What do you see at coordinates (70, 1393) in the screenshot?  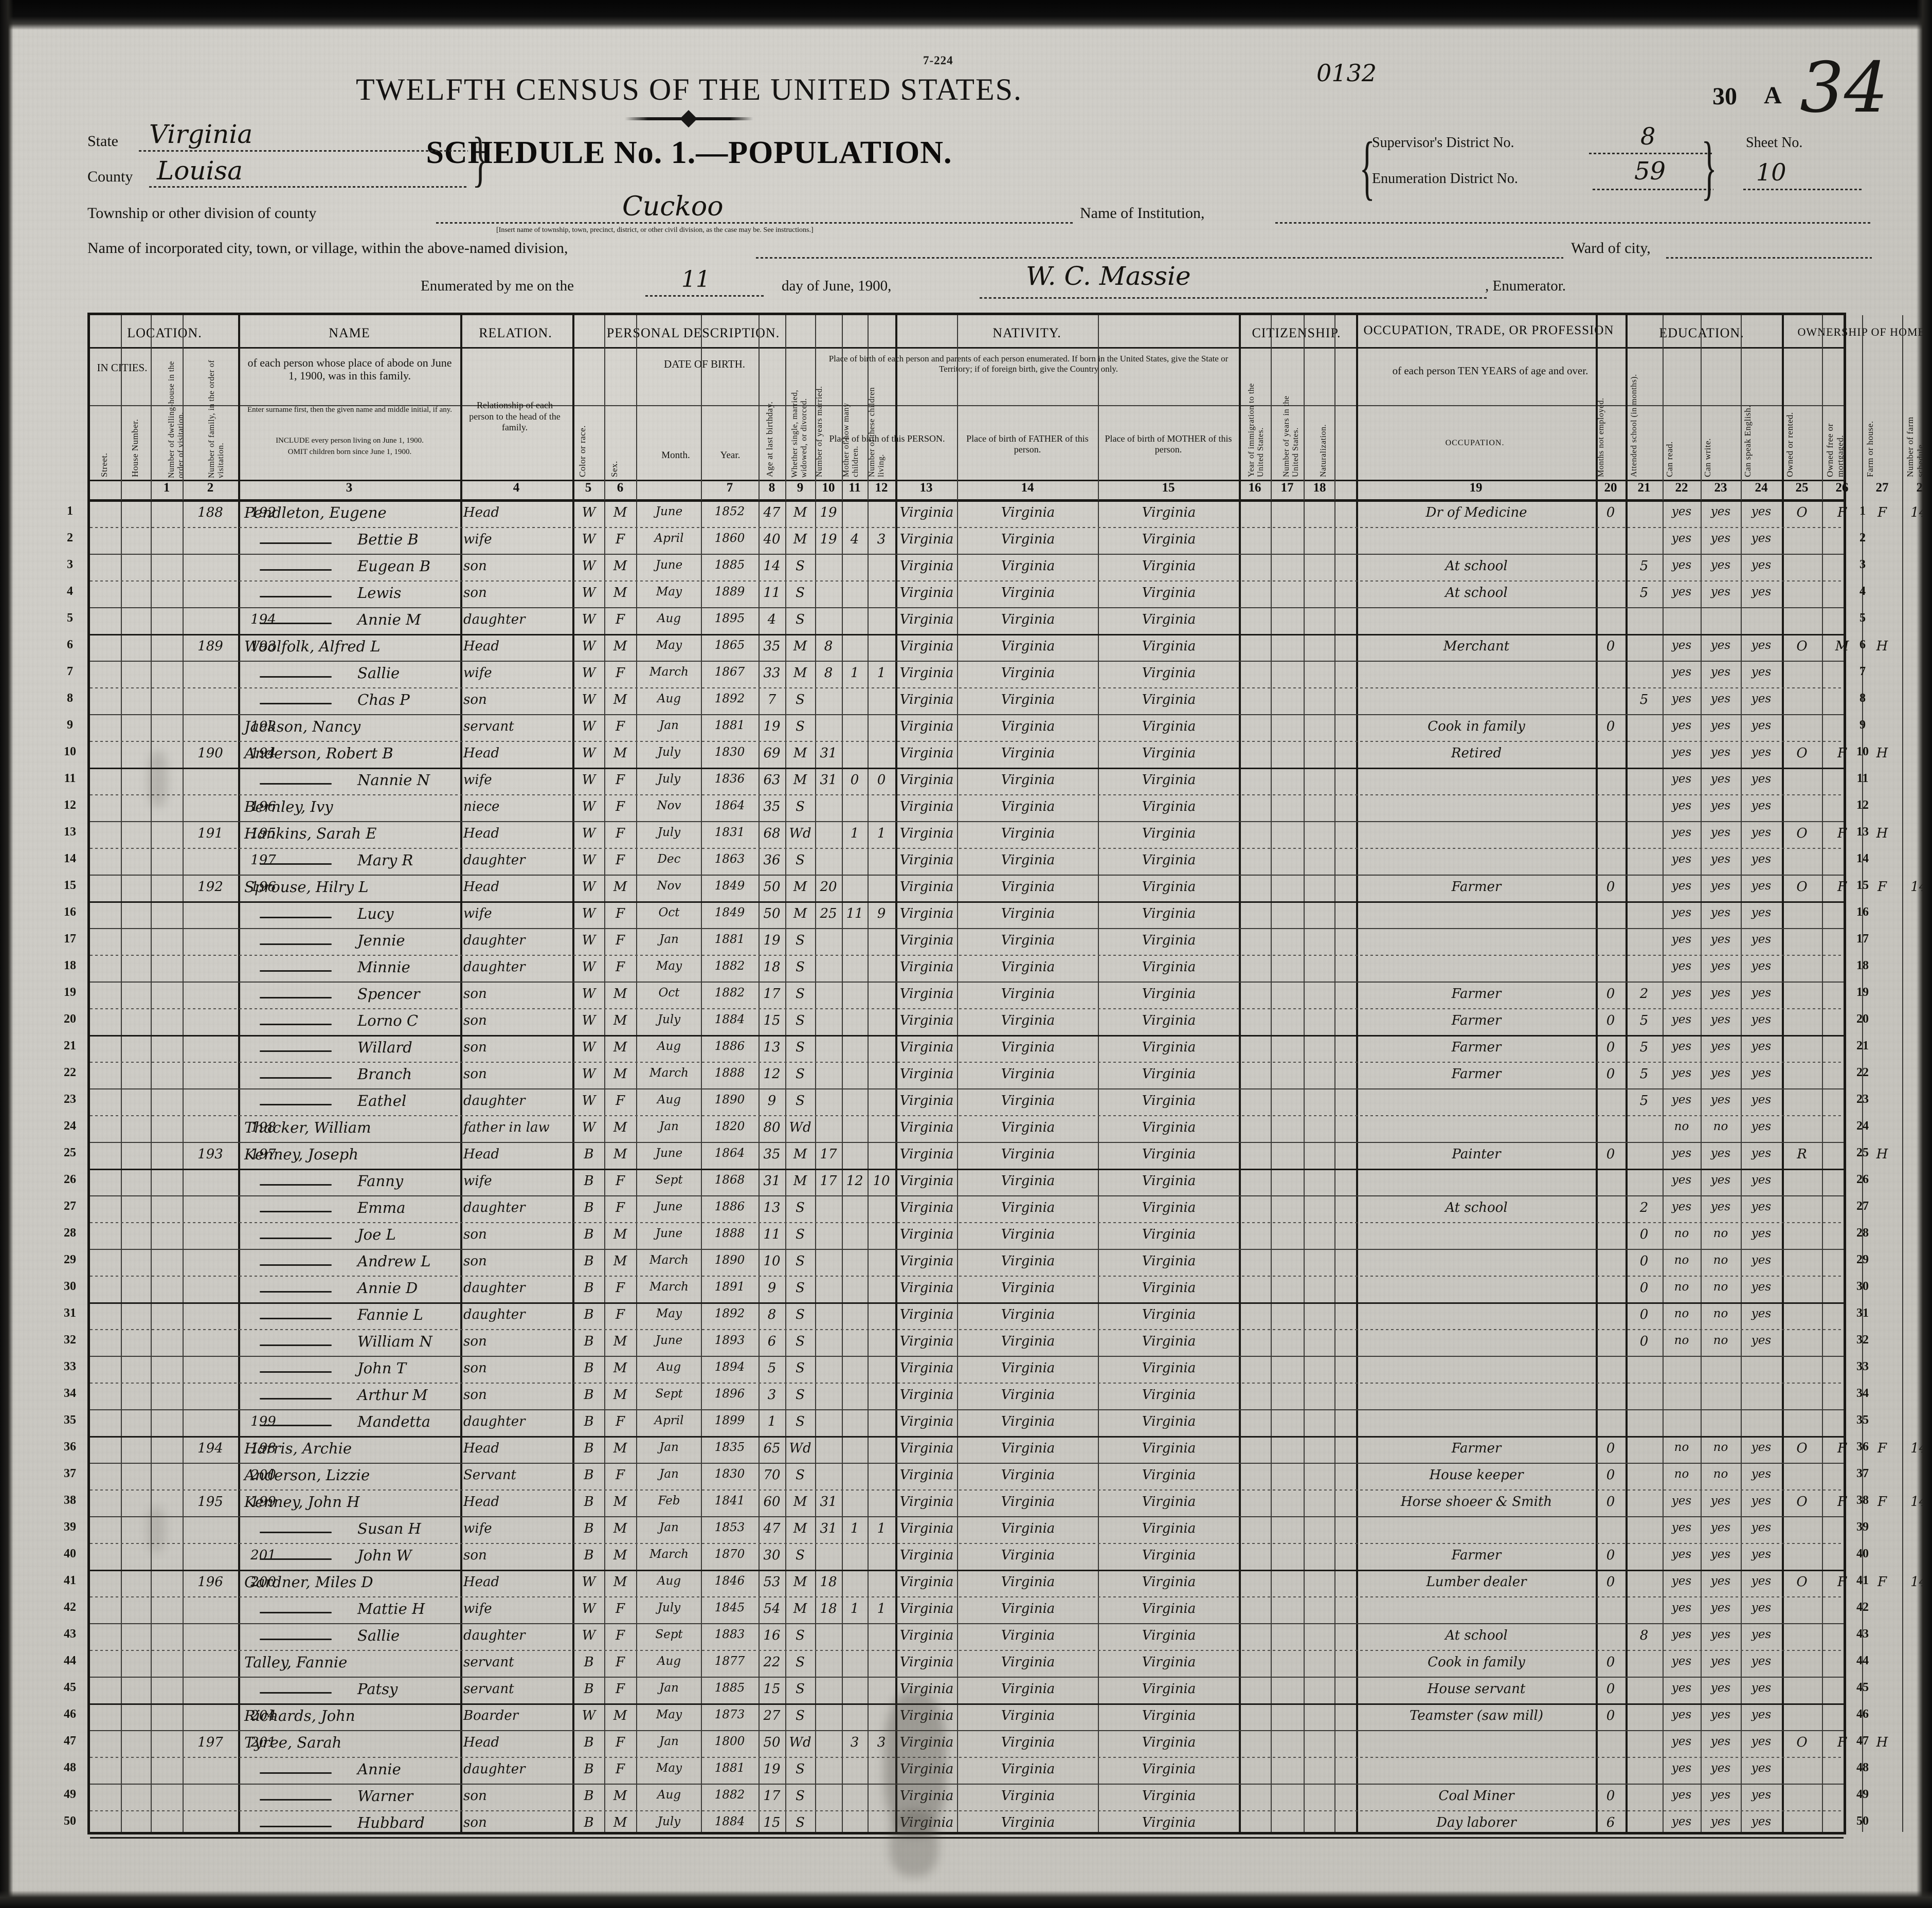 I see `row-number: 34` at bounding box center [70, 1393].